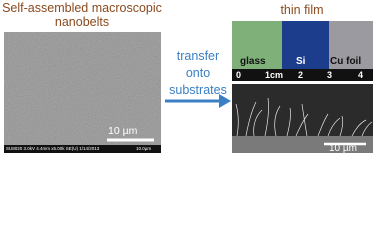 The height and width of the screenshot is (240, 378). I want to click on ruler-label: 0, so click(239, 75).